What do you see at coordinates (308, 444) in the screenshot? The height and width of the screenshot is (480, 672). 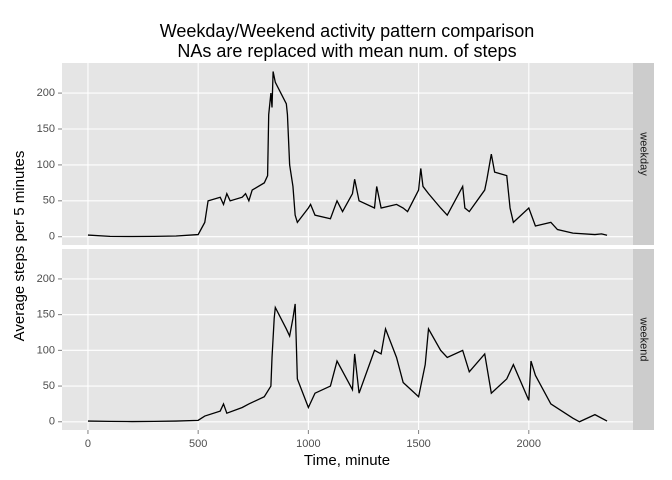 I see `x-tick-label: 1000` at bounding box center [308, 444].